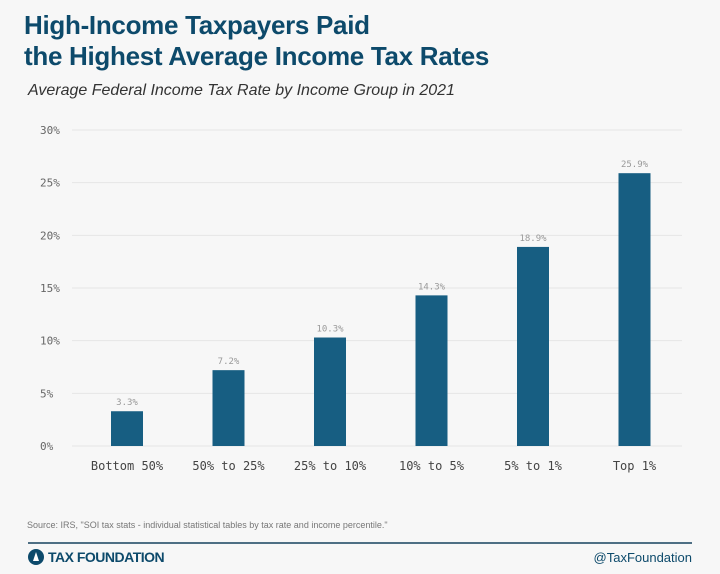 Image resolution: width=720 pixels, height=574 pixels. Describe the element at coordinates (127, 403) in the screenshot. I see `data-label: 3.3%` at that location.